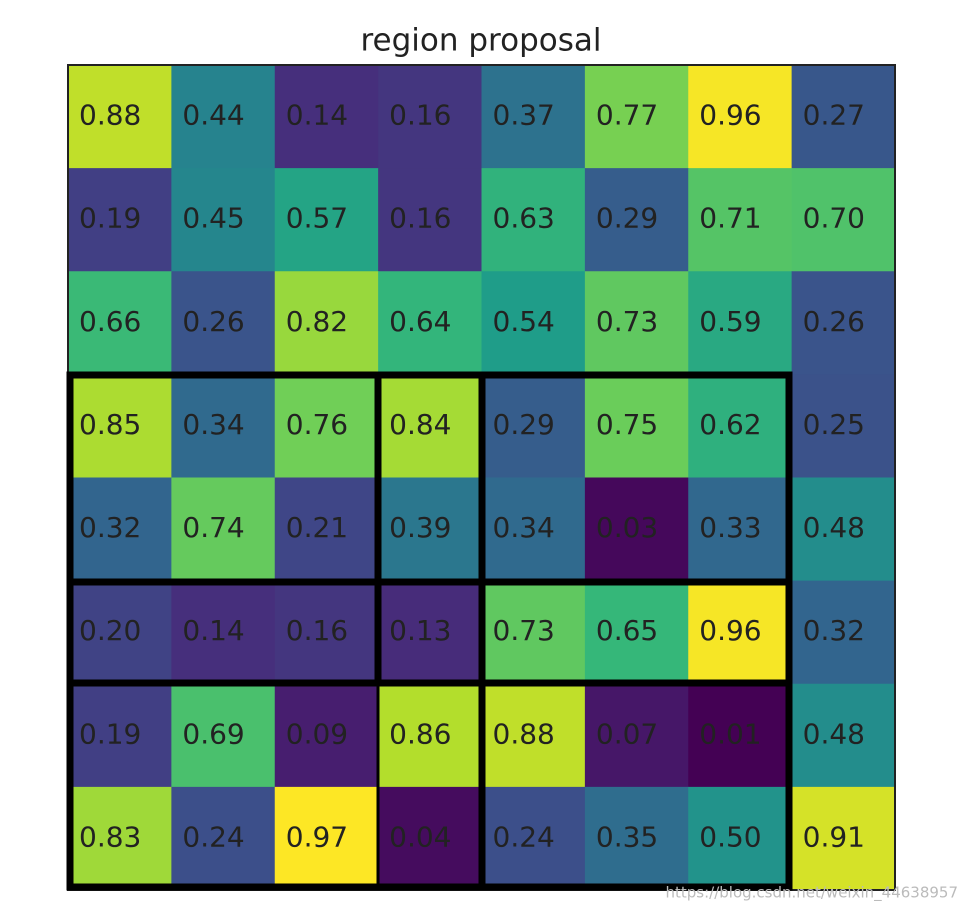 The image size is (968, 916). What do you see at coordinates (213, 218) in the screenshot?
I see `cell-label: 0.45` at bounding box center [213, 218].